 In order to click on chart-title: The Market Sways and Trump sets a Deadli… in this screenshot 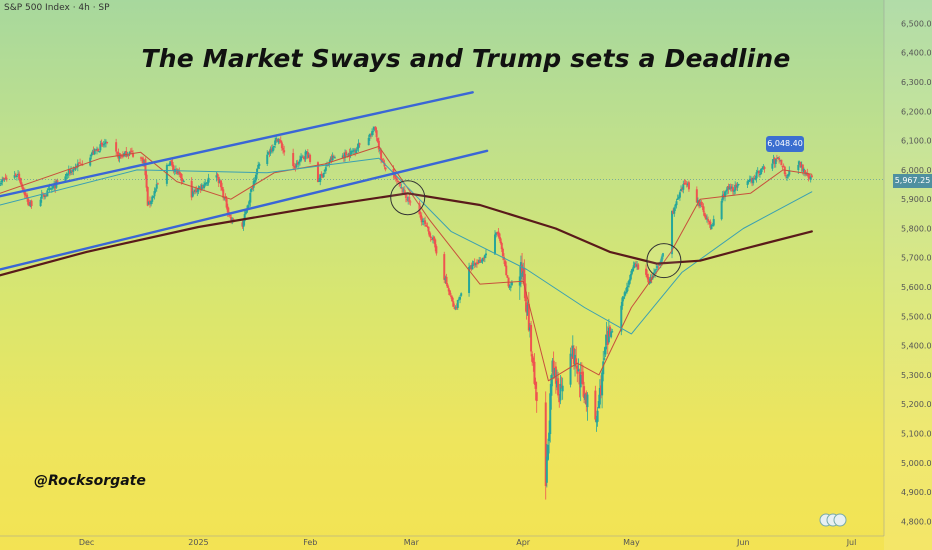, I will do `click(466, 58)`.